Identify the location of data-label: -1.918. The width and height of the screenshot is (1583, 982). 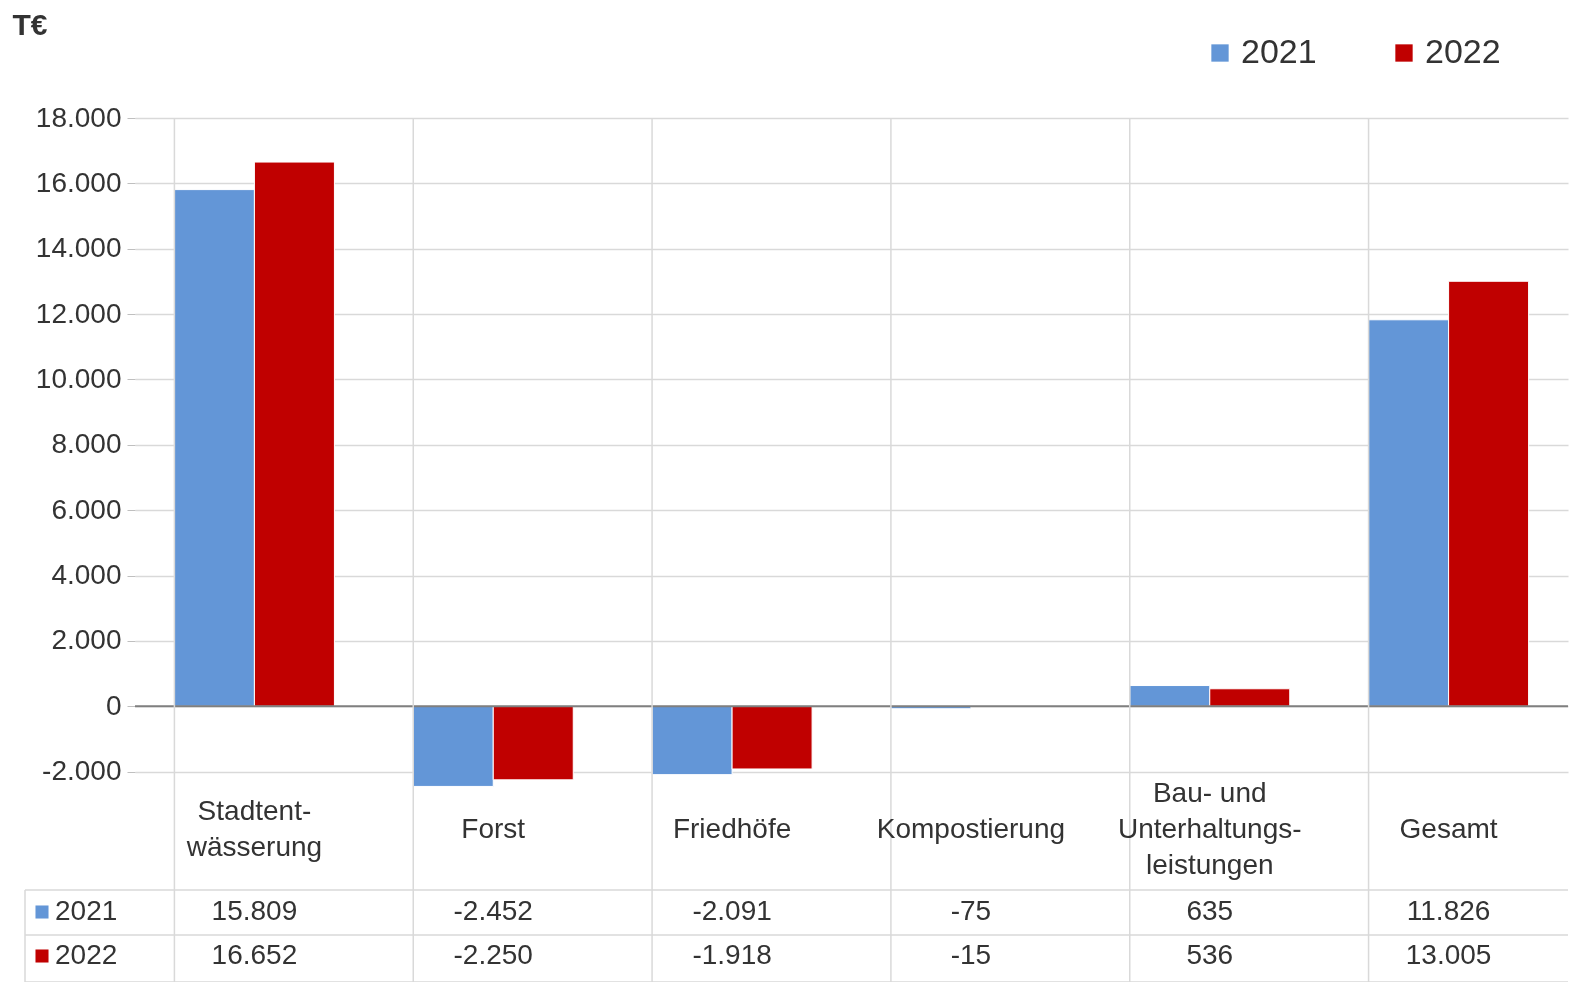
(732, 954).